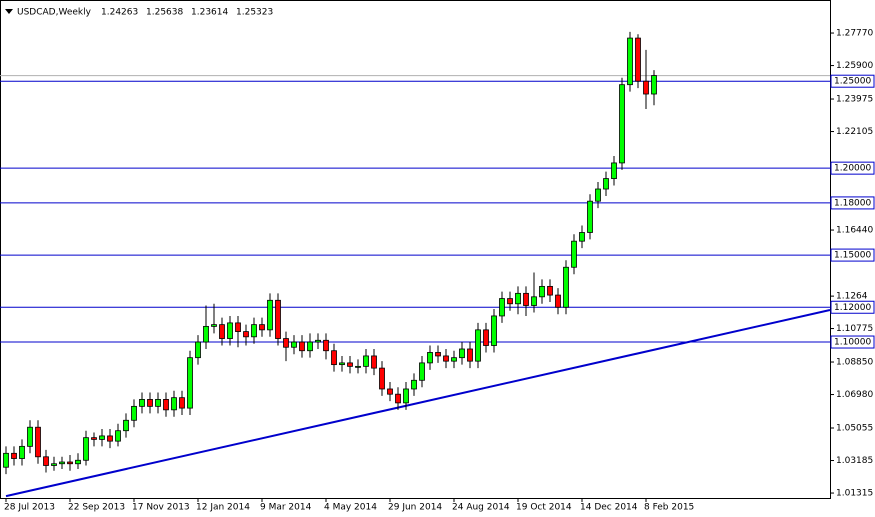  I want to click on y-tick-label: 1.03185, so click(854, 461).